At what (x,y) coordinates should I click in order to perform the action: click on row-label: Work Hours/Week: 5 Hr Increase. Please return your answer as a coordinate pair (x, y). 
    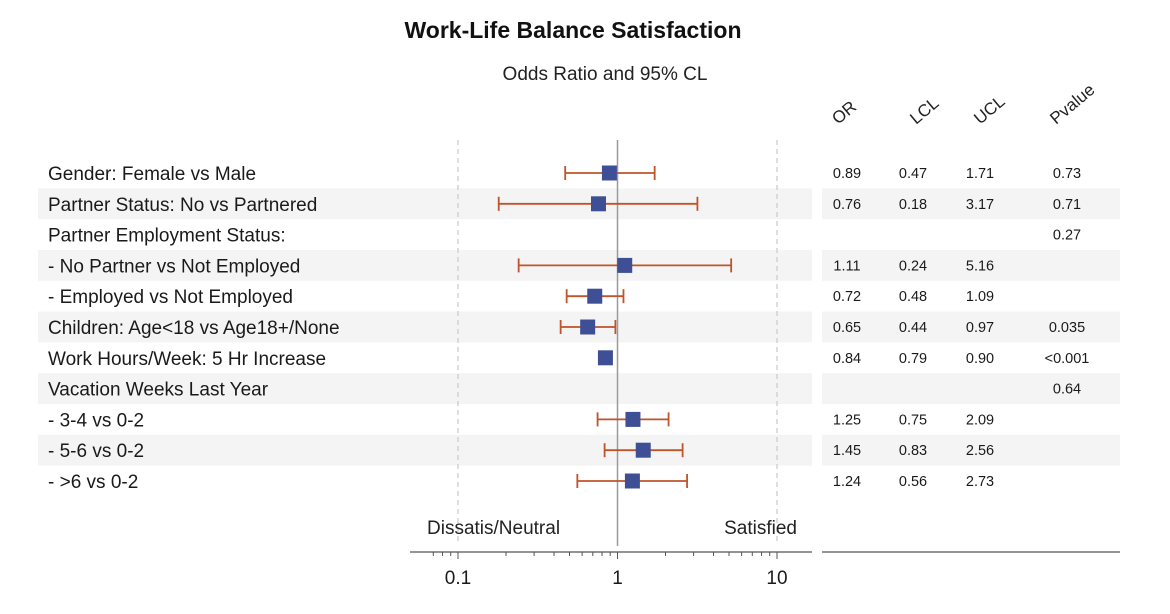
    Looking at the image, I should click on (187, 359).